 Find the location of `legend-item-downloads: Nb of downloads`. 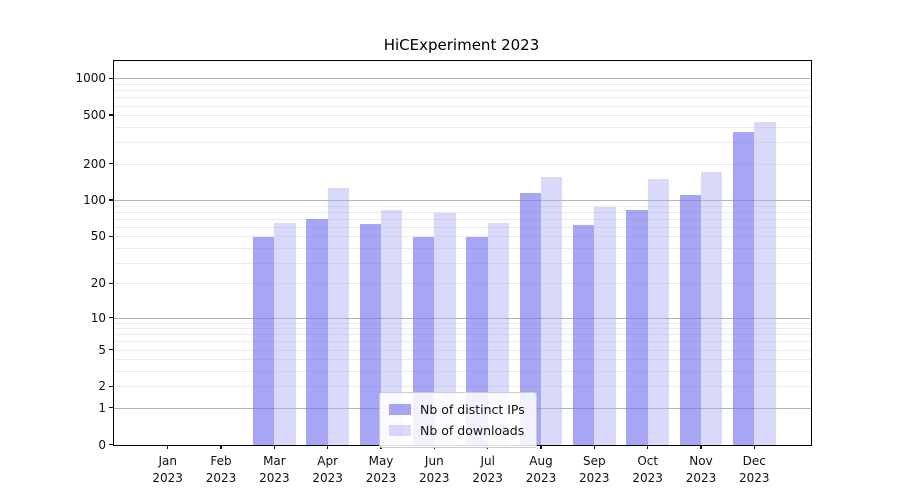

legend-item-downloads: Nb of downloads is located at coordinates (457, 430).